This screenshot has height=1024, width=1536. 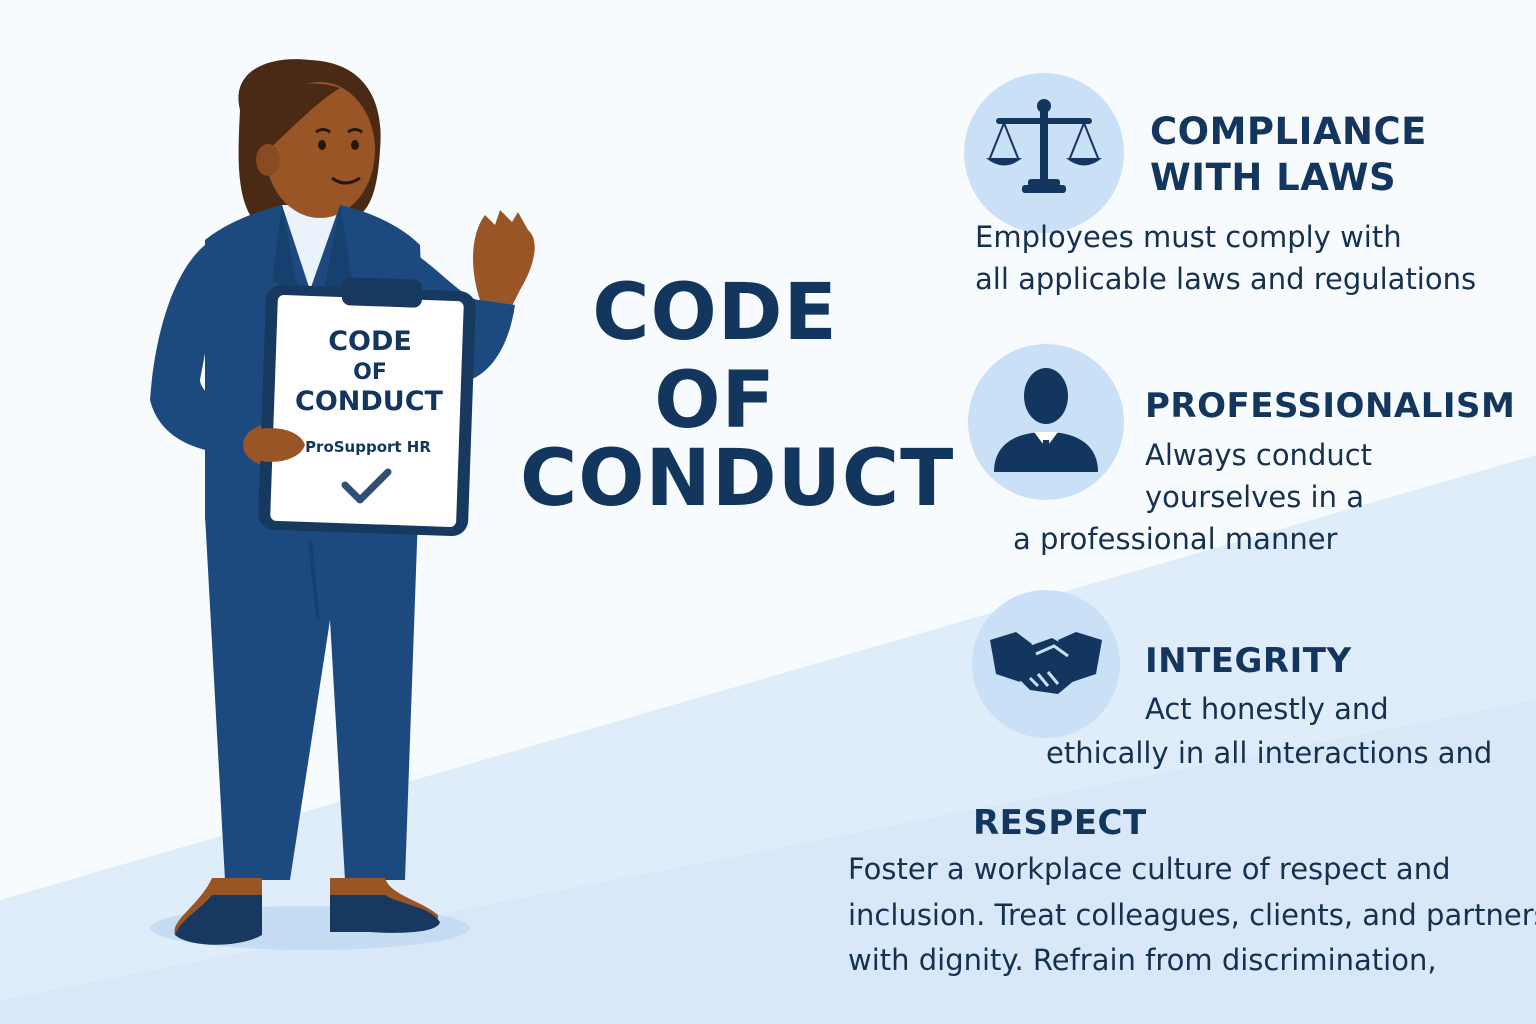 What do you see at coordinates (1044, 146) in the screenshot?
I see `scales-icon` at bounding box center [1044, 146].